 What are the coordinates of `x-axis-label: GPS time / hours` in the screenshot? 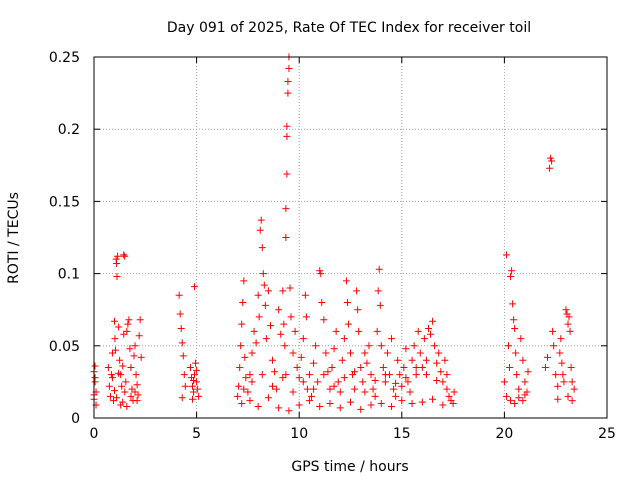 It's located at (349, 467).